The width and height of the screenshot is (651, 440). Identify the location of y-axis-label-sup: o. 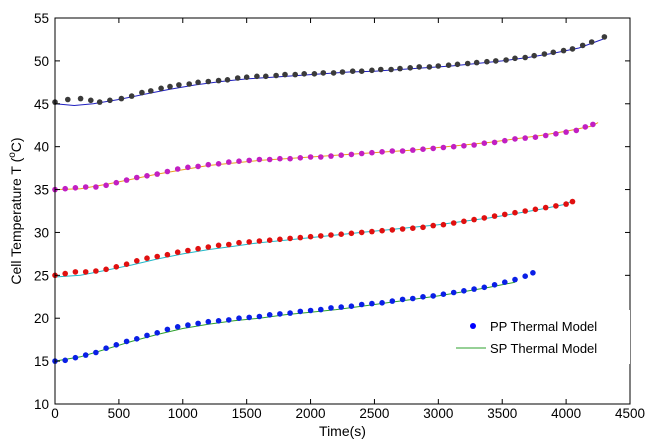
(12, 155).